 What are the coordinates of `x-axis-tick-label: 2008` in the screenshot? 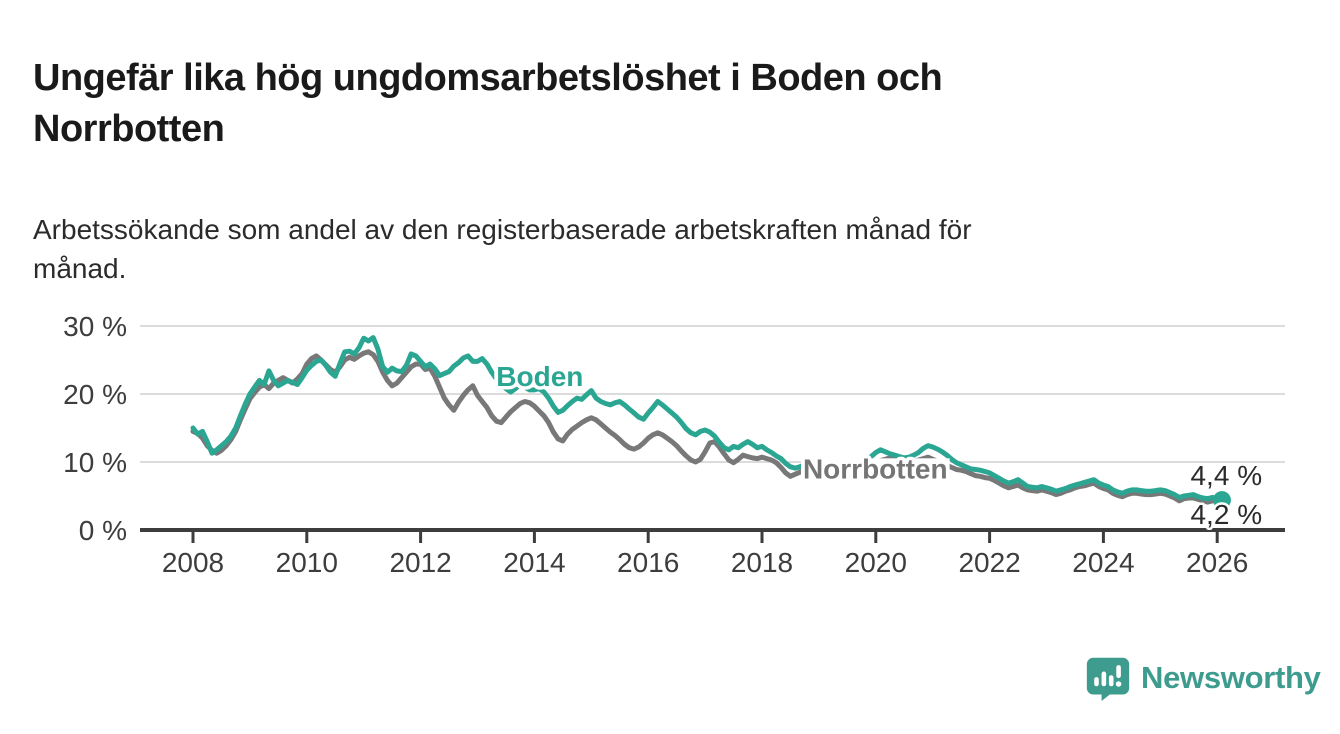 It's located at (193, 562).